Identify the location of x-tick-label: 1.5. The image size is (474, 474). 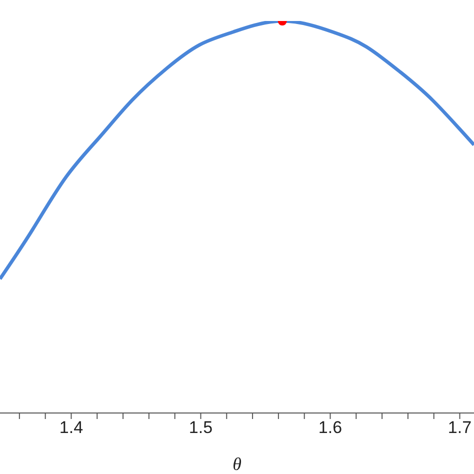
(200, 428).